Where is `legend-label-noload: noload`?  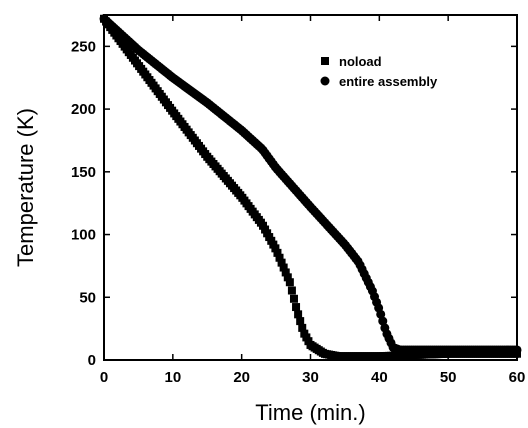
legend-label-noload: noload is located at coordinates (360, 61).